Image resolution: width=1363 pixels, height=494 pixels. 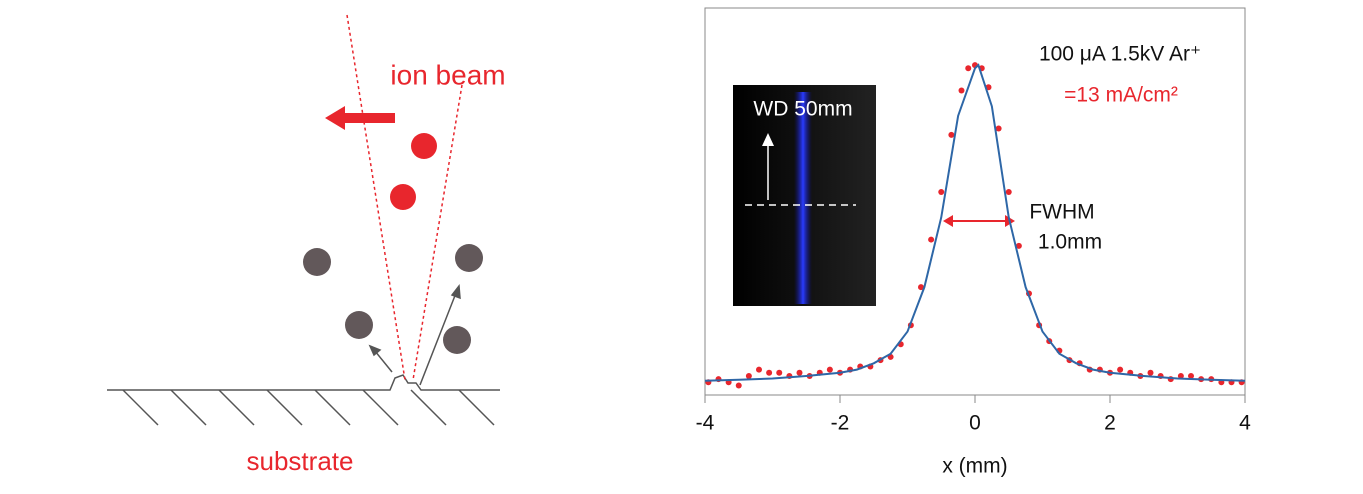 What do you see at coordinates (803, 198) in the screenshot?
I see `inset-beam` at bounding box center [803, 198].